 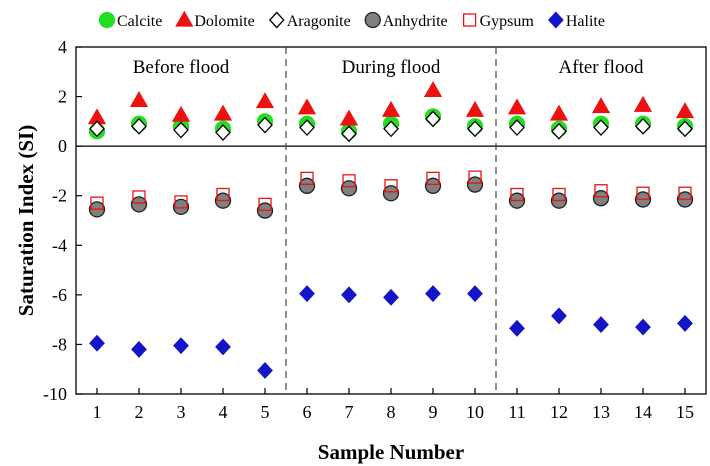 What do you see at coordinates (181, 67) in the screenshot?
I see `period-label: Before flood` at bounding box center [181, 67].